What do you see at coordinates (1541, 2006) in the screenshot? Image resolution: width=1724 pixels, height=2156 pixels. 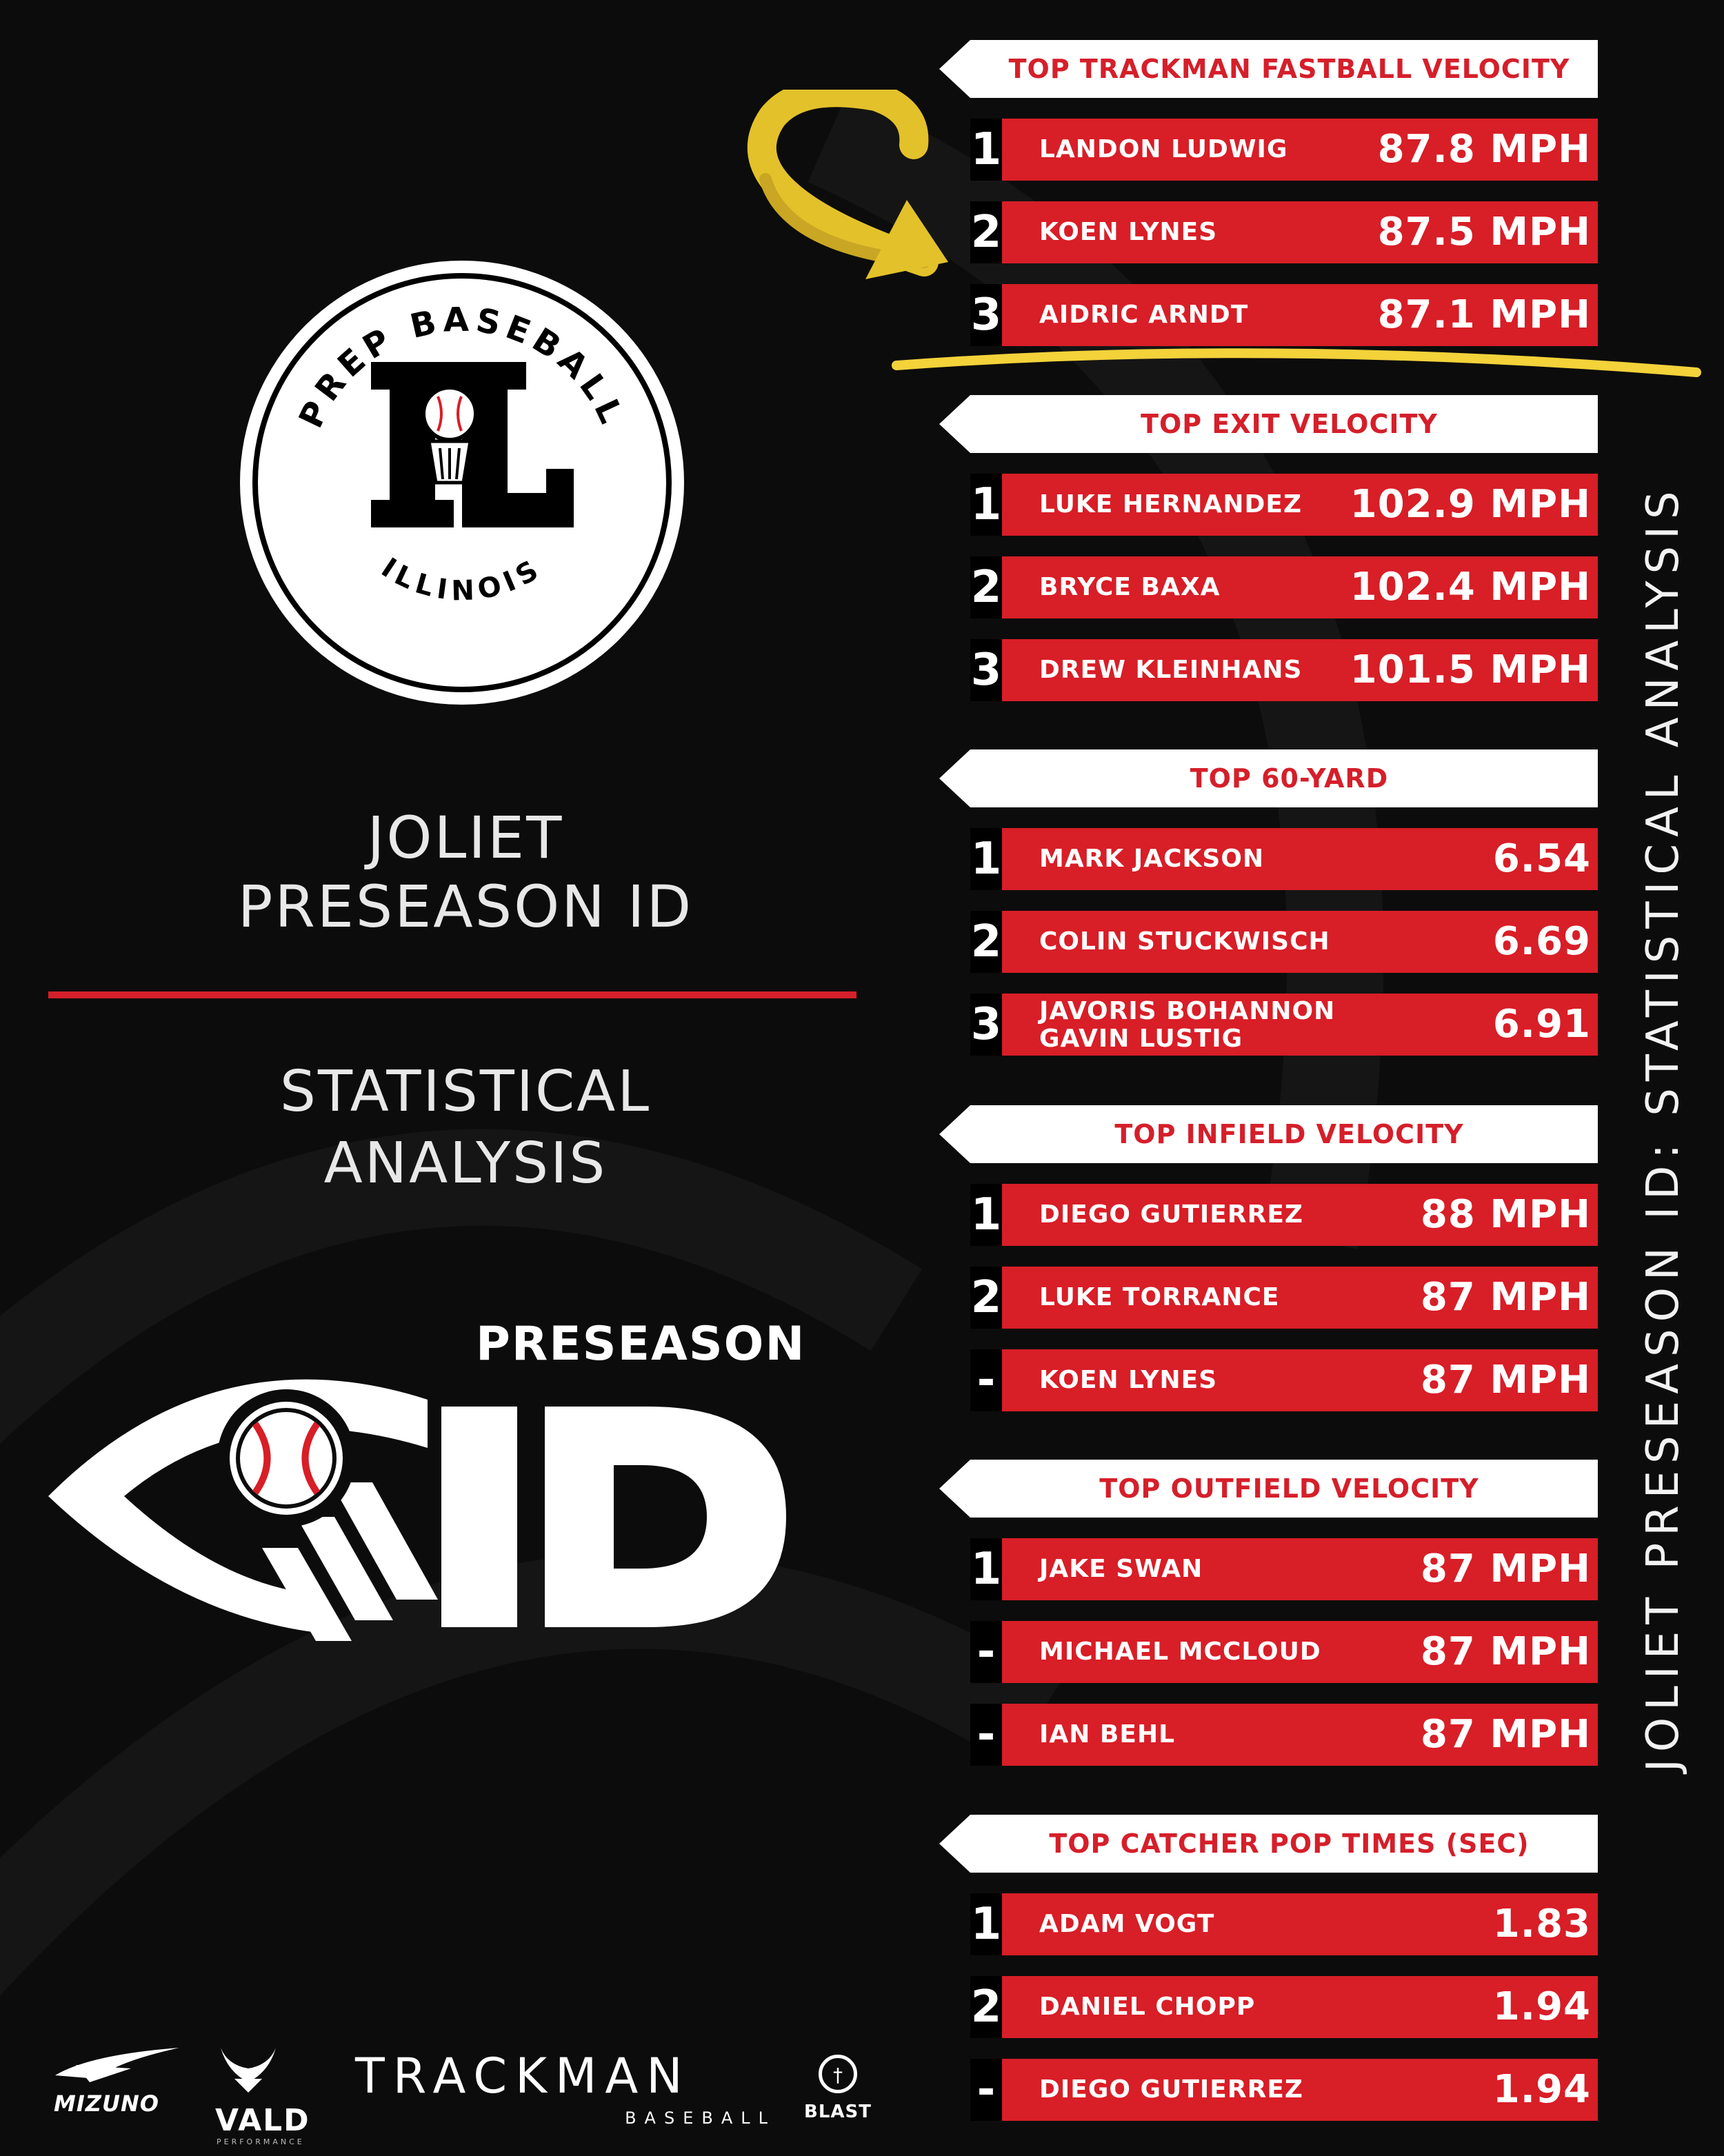 I see `stat-value: 1.94` at bounding box center [1541, 2006].